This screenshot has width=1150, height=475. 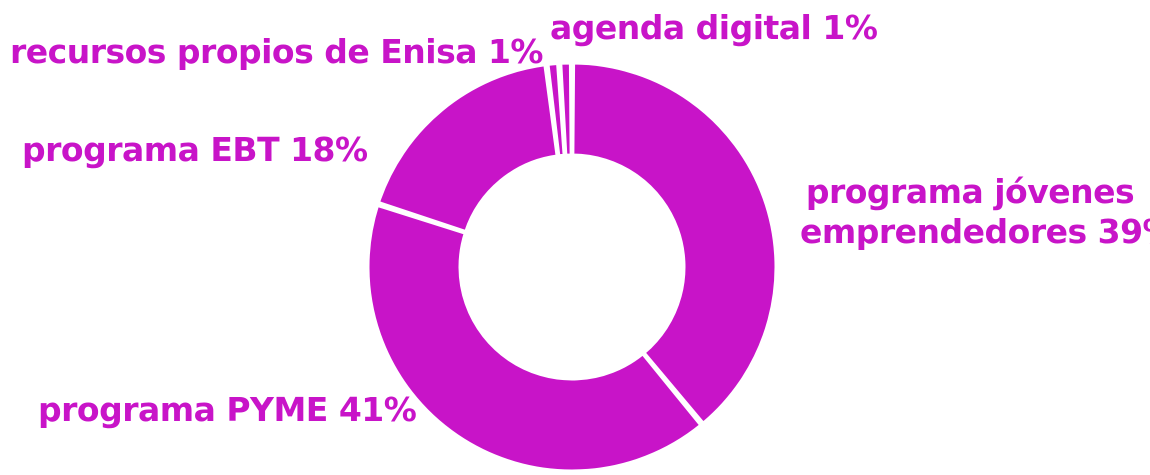 I want to click on slice-programa-ebt, so click(x=467, y=148).